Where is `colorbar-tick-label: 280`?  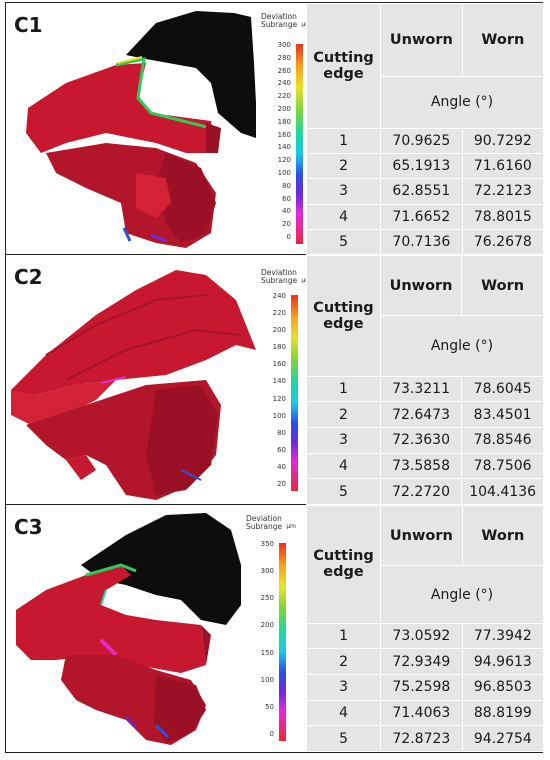
colorbar-tick-label: 280 is located at coordinates (284, 57).